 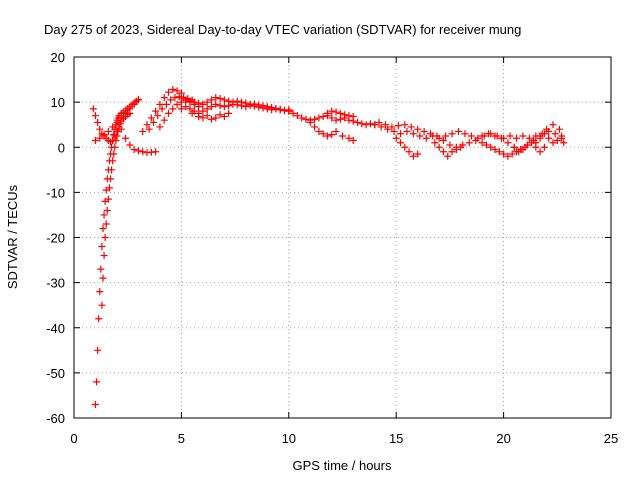 I want to click on y-axis-label: SDTVAR / TECUs, so click(x=12, y=236).